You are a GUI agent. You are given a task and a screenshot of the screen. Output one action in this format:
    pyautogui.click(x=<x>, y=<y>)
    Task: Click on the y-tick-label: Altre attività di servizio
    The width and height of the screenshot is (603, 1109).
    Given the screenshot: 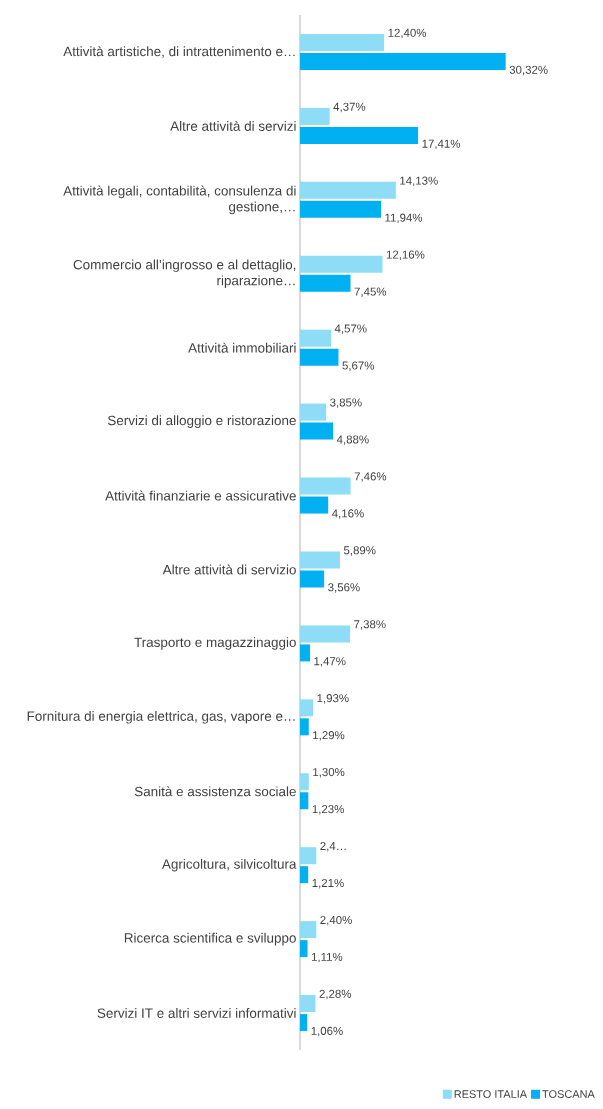 What is the action you would take?
    pyautogui.click(x=229, y=569)
    